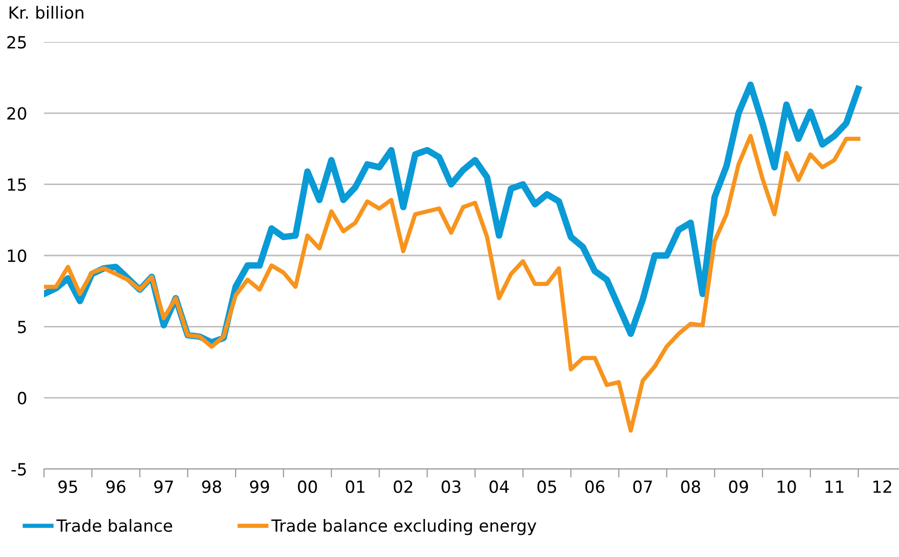 The width and height of the screenshot is (899, 557). I want to click on legend-label: Trade balance excluding energy, so click(403, 527).